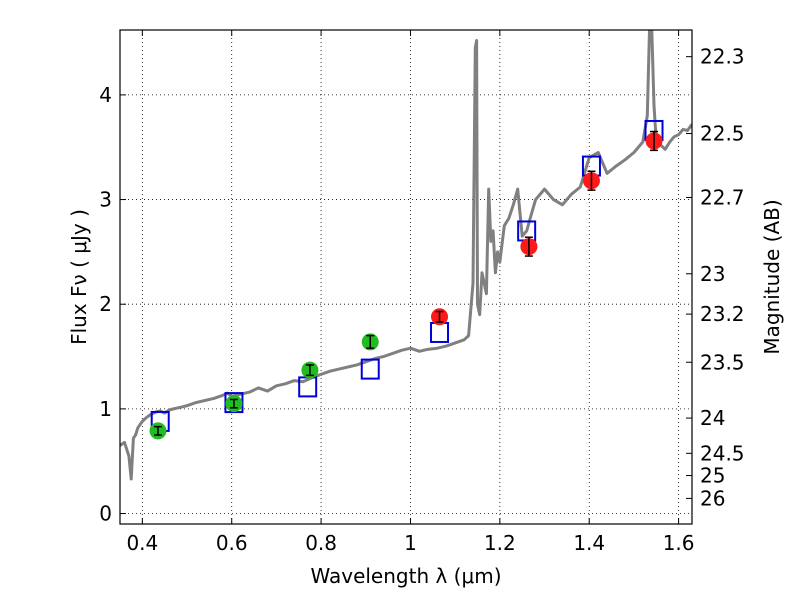 This screenshot has height=600, width=800. Describe the element at coordinates (712, 418) in the screenshot. I see `mag-tick-label: 24` at that location.